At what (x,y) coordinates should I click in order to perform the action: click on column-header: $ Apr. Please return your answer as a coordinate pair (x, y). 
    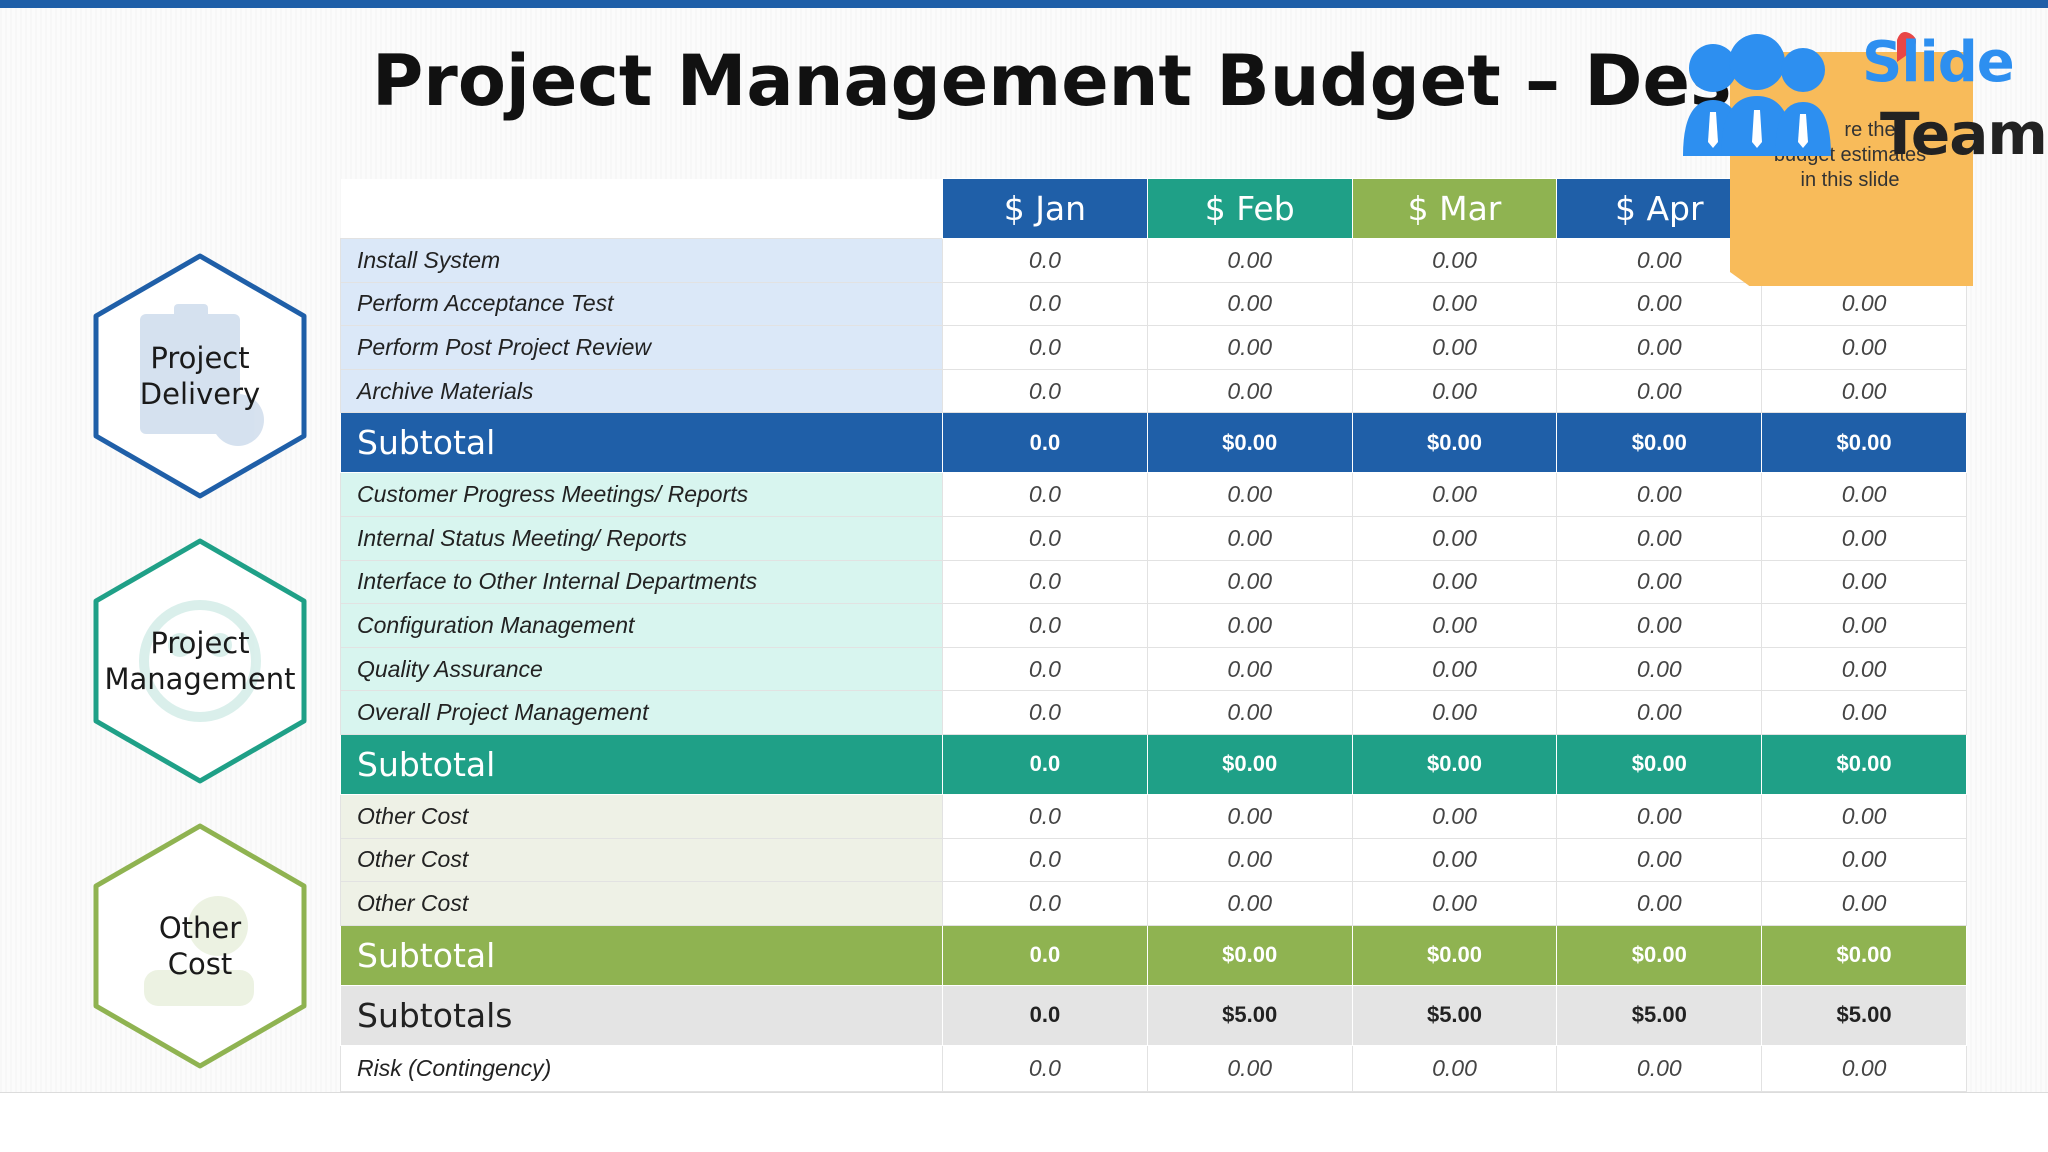
    Looking at the image, I should click on (1659, 208).